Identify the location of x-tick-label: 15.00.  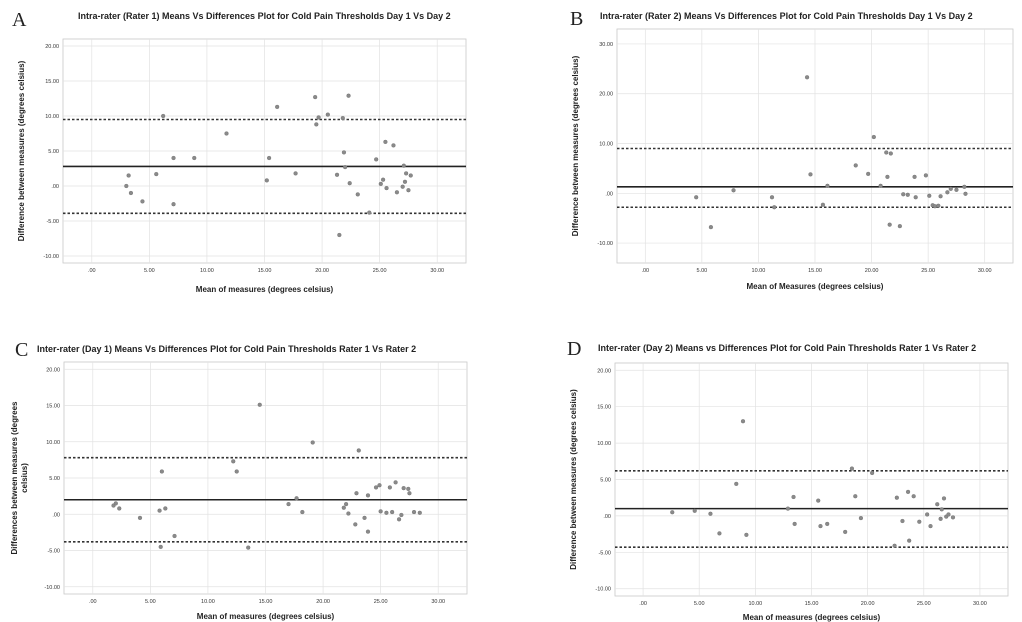
(265, 271).